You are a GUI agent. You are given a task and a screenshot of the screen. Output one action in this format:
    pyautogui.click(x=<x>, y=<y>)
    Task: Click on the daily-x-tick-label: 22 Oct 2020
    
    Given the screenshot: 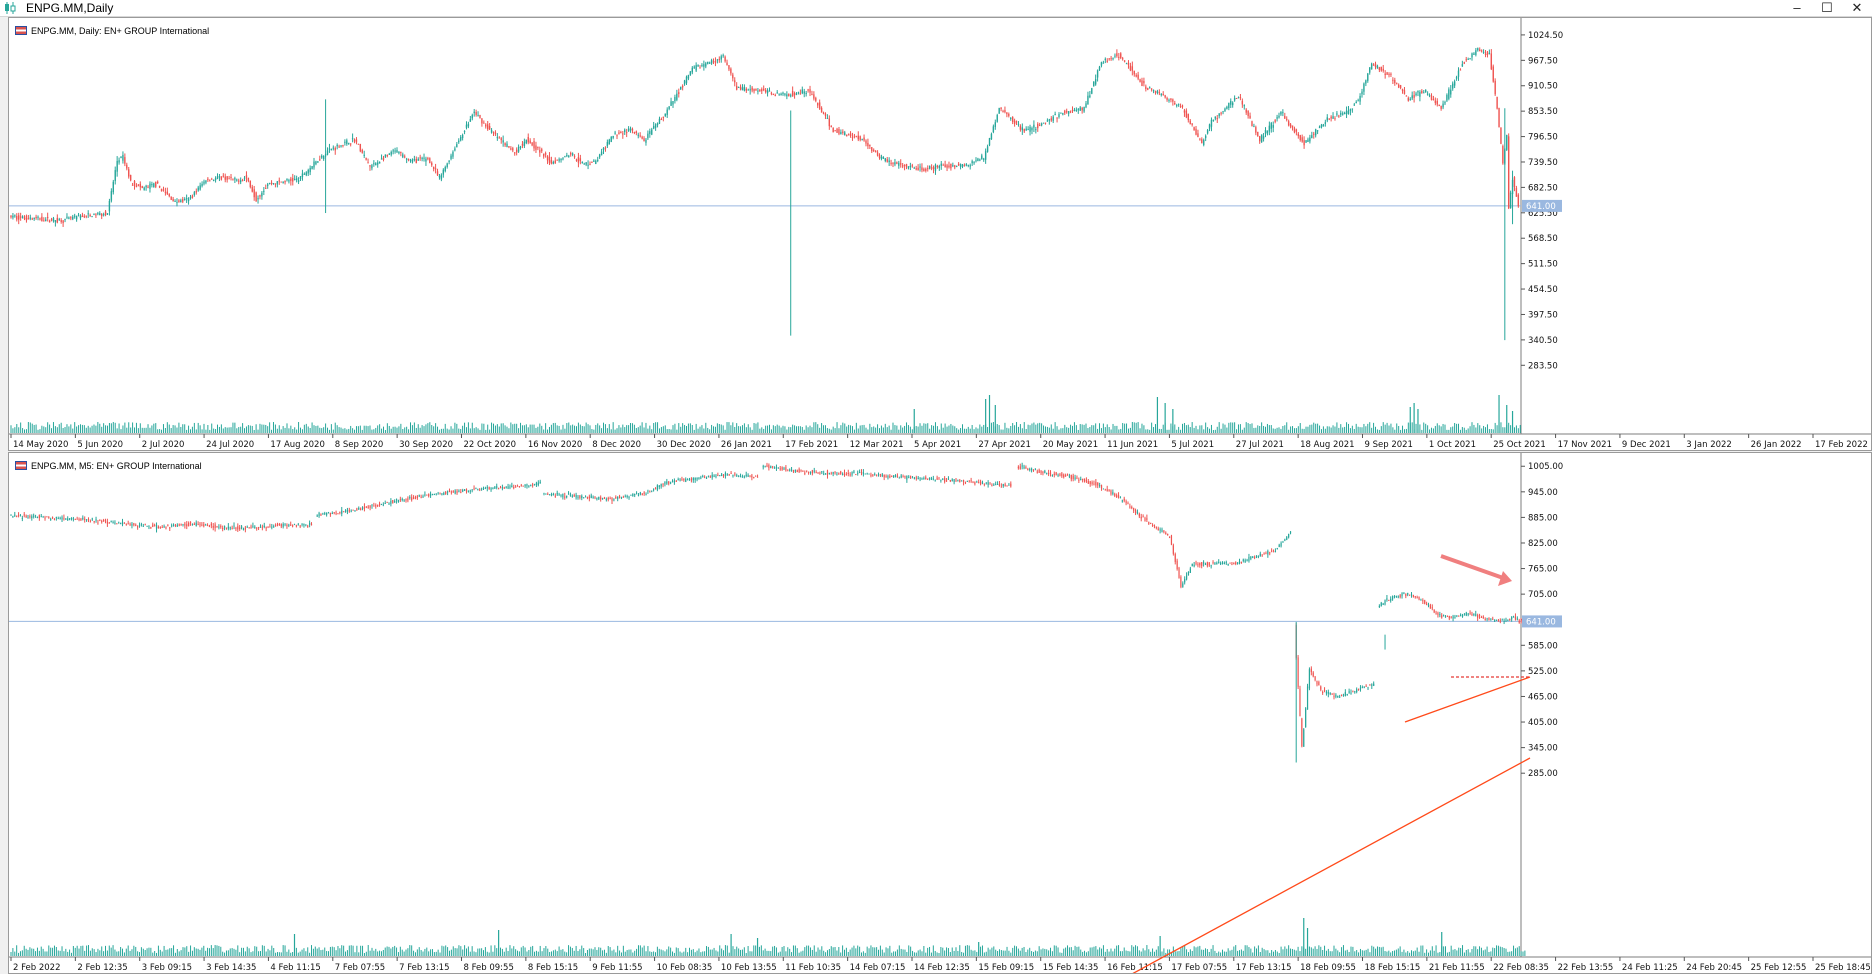 What is the action you would take?
    pyautogui.click(x=490, y=445)
    